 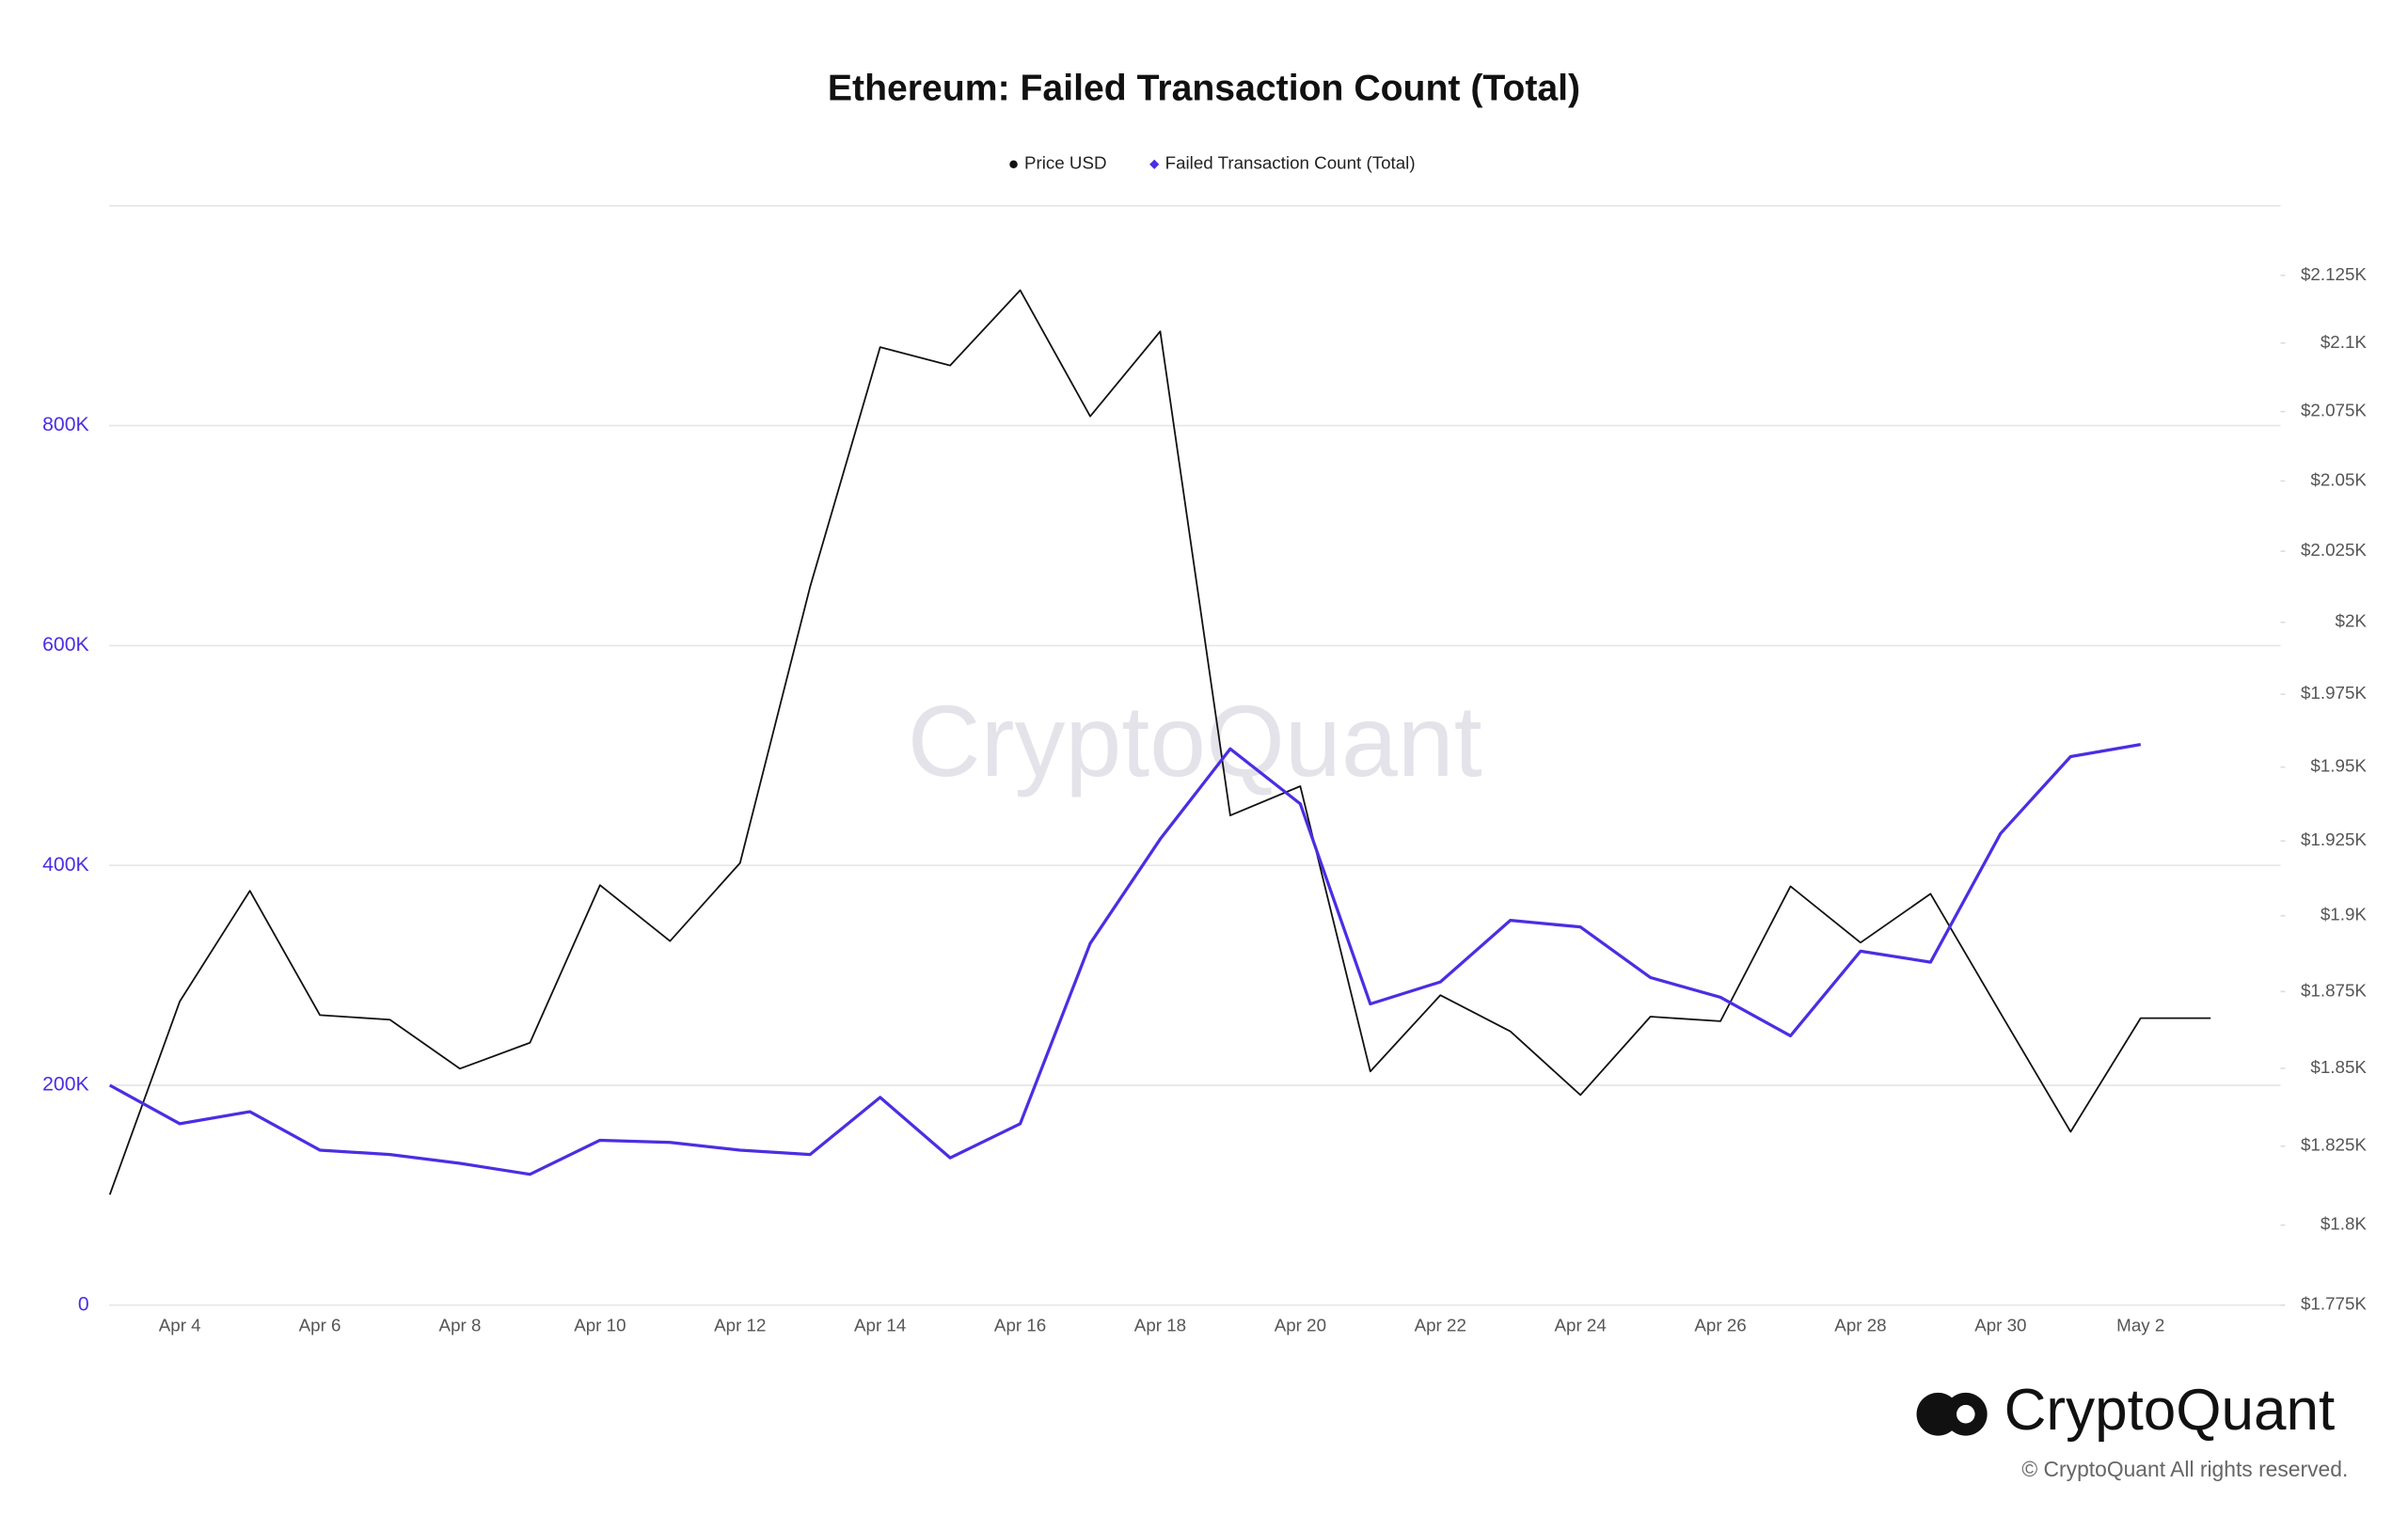 What do you see at coordinates (66, 644) in the screenshot?
I see `y-tick-label: 600K` at bounding box center [66, 644].